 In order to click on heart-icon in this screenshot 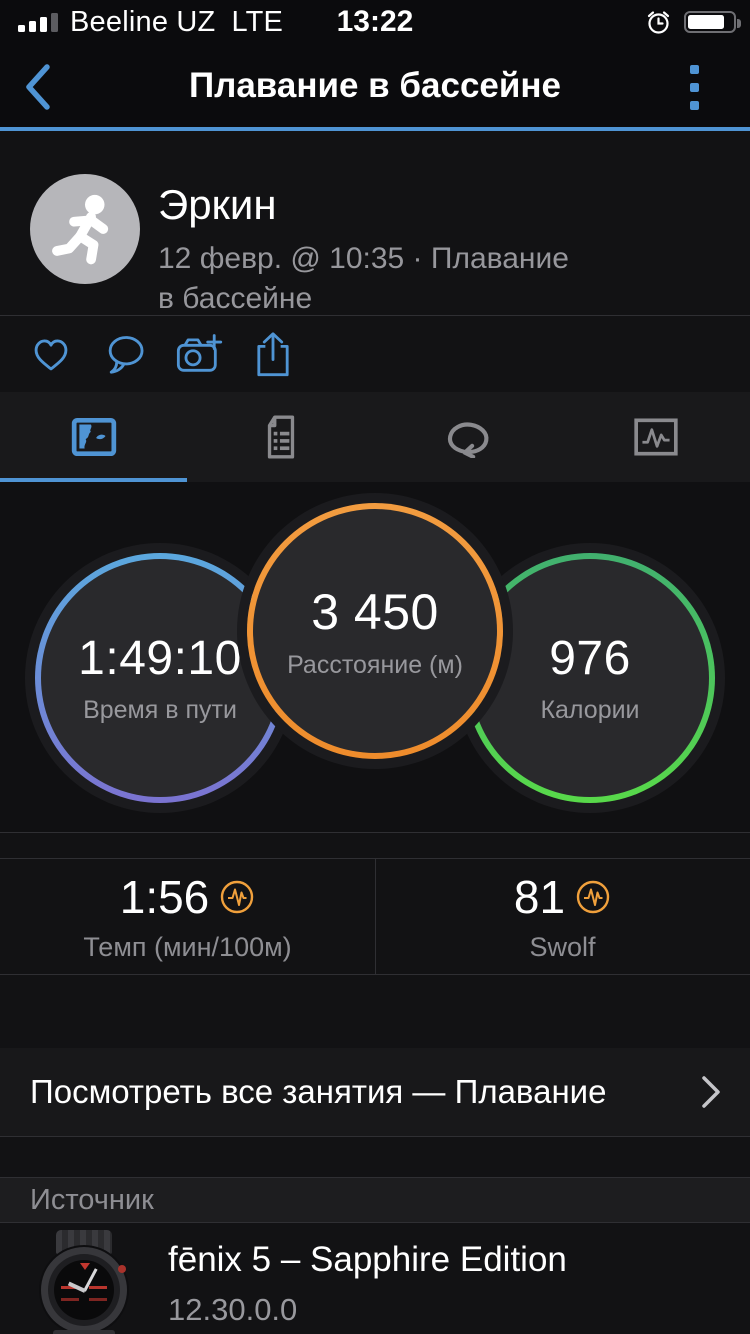, I will do `click(51, 354)`.